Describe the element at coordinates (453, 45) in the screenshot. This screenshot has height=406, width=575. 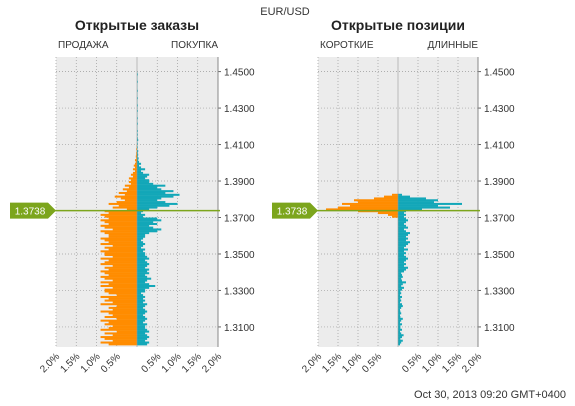
I see `right-column-label: ДЛИННЫЕ` at that location.